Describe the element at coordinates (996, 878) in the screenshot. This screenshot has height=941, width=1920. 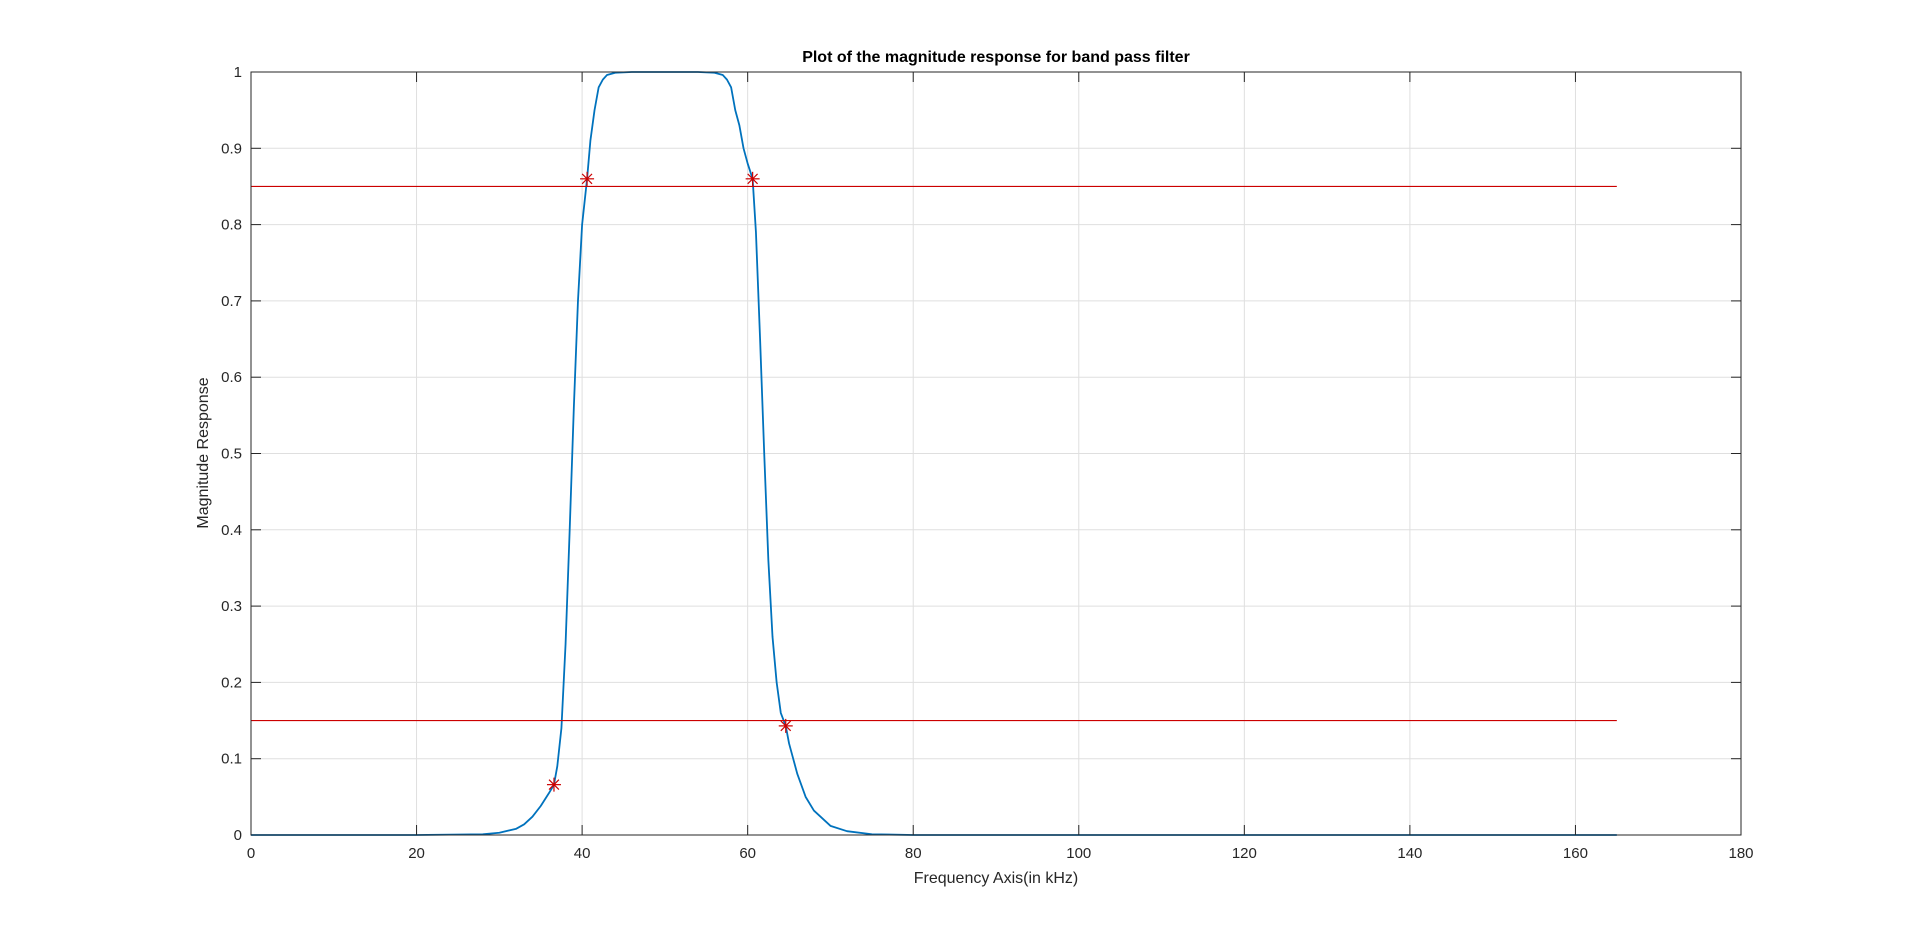
I see `x-axis-label: Frequency Axis(in kHz)` at that location.